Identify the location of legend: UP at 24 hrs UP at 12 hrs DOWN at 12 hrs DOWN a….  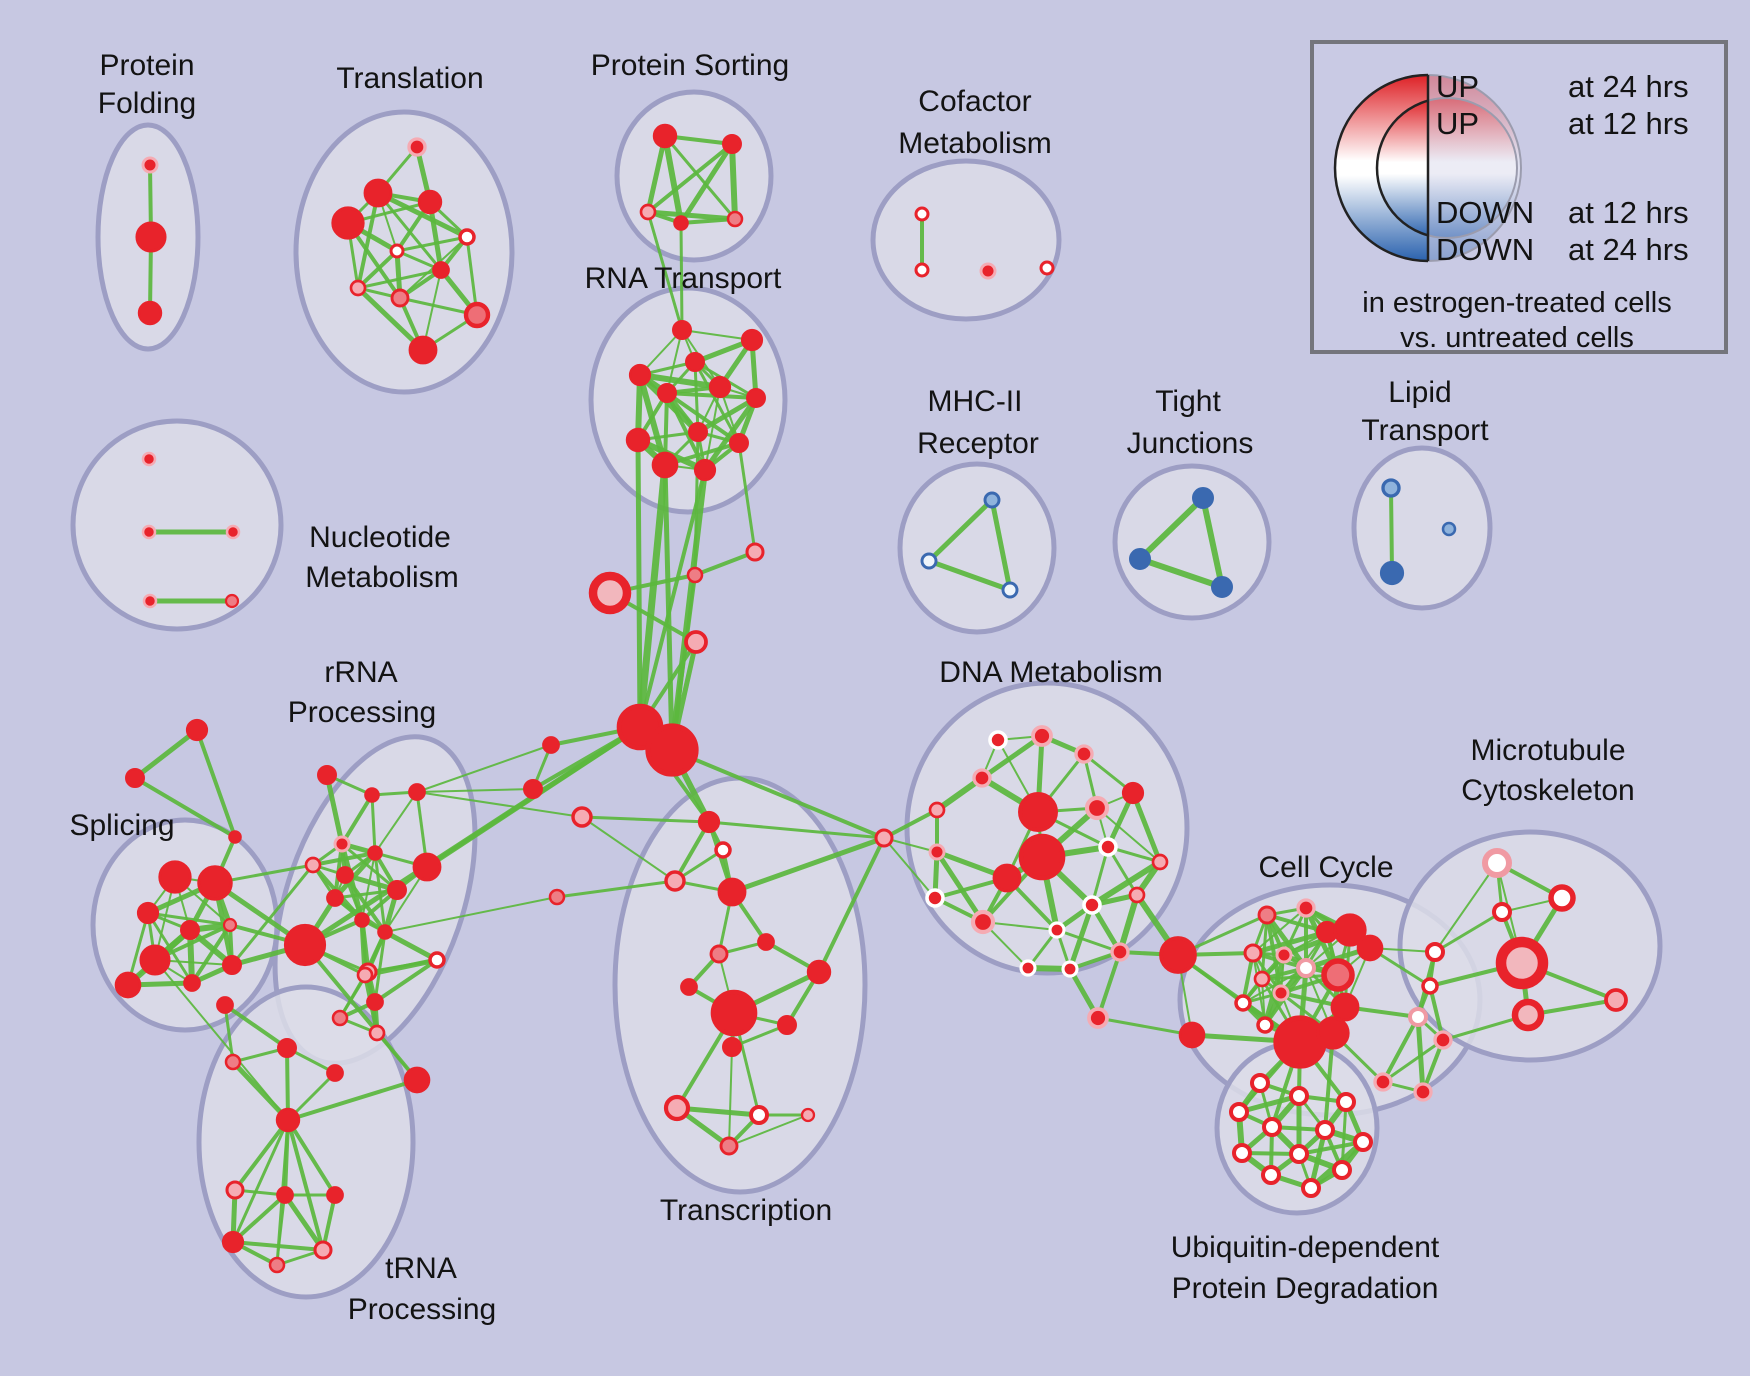
(1519, 197).